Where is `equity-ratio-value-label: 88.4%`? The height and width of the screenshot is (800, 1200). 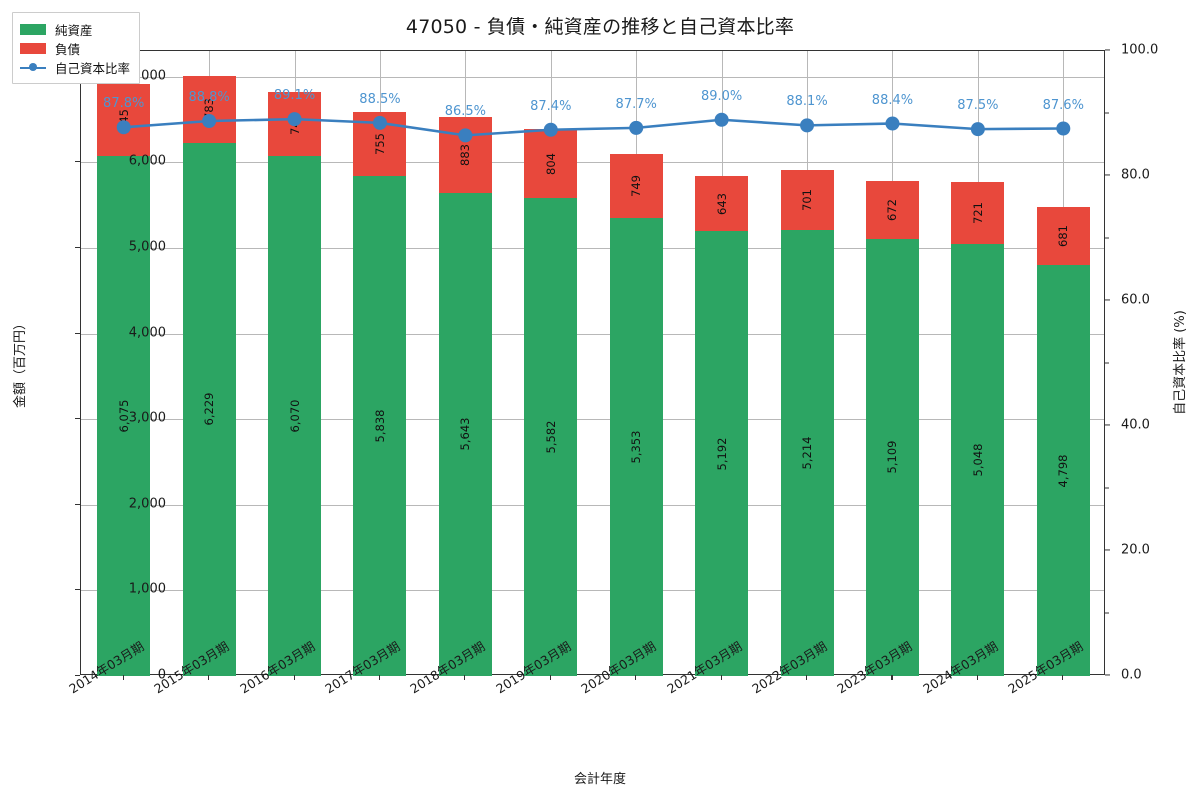
equity-ratio-value-label: 88.4% is located at coordinates (892, 100).